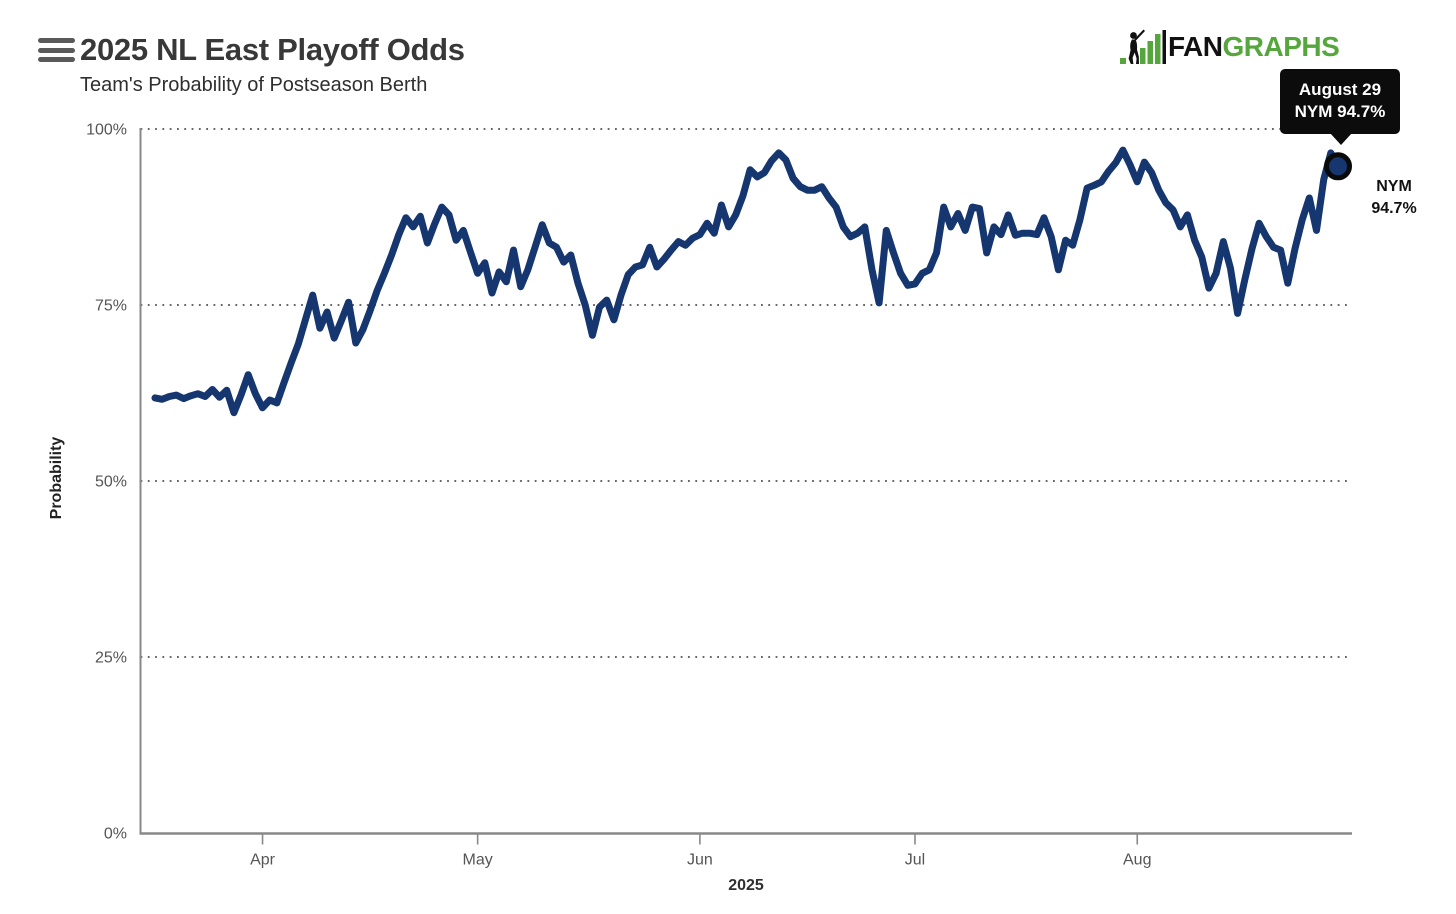  What do you see at coordinates (272, 49) in the screenshot?
I see `page-title: 2025 NL East Playoff Odds` at bounding box center [272, 49].